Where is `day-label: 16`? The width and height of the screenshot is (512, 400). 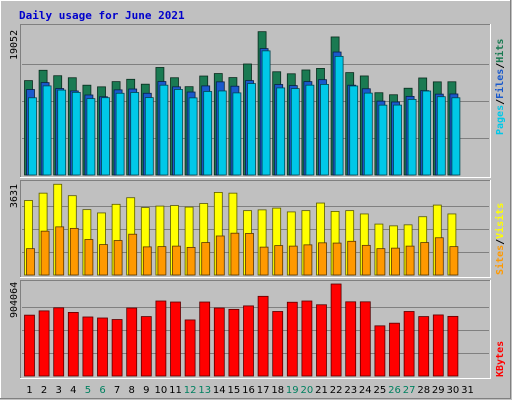
day-label: 16 is located at coordinates (248, 390).